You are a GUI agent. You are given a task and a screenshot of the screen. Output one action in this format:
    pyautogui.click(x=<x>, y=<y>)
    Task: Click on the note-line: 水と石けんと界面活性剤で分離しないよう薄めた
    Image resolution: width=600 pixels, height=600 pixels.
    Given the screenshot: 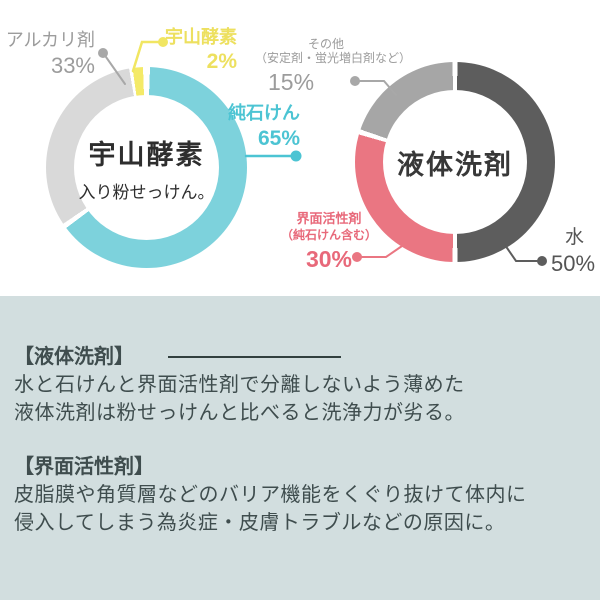 What is the action you would take?
    pyautogui.click(x=239, y=385)
    